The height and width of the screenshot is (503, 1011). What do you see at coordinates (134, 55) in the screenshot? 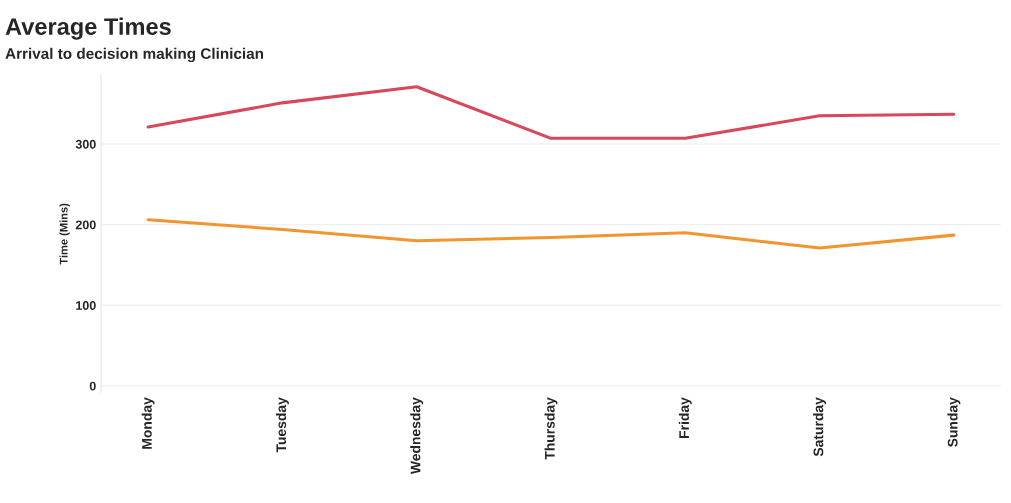
I see `chart-subtitle: Arrival to decision making Clinician` at bounding box center [134, 55].